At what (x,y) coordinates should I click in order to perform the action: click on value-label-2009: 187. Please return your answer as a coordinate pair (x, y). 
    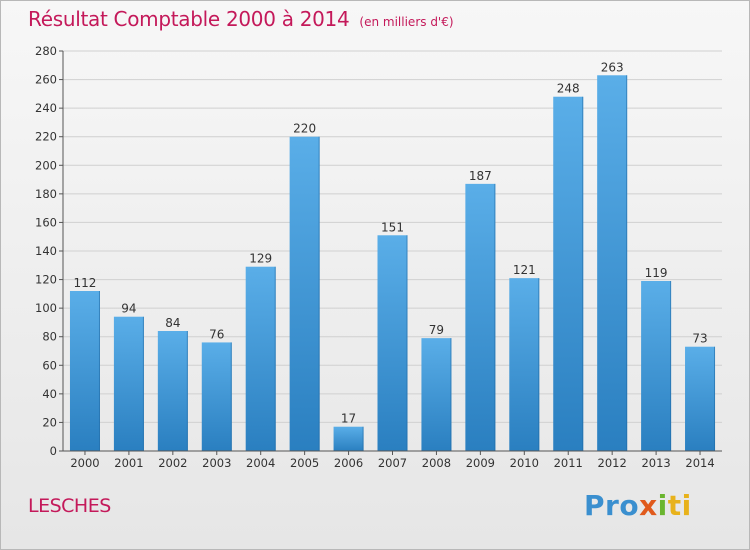
    Looking at the image, I should click on (480, 176).